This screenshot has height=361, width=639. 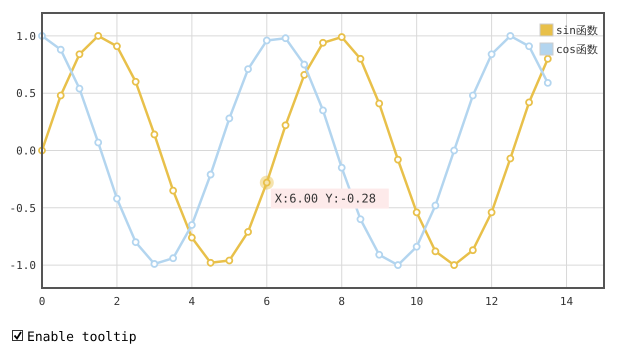 I want to click on x-tick-label: 14, so click(x=567, y=301).